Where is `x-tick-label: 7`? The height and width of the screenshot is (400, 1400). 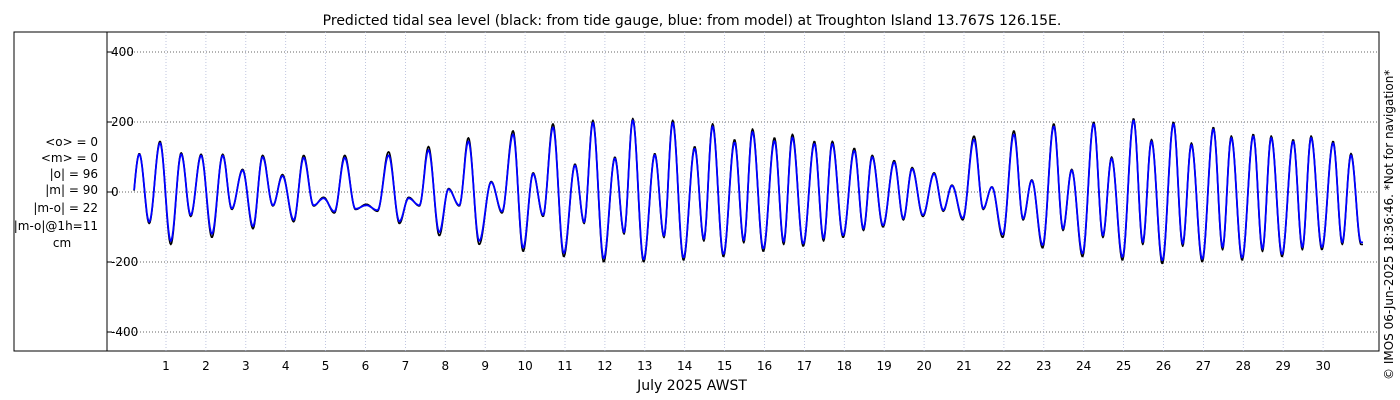
x-tick-label: 7 is located at coordinates (406, 366).